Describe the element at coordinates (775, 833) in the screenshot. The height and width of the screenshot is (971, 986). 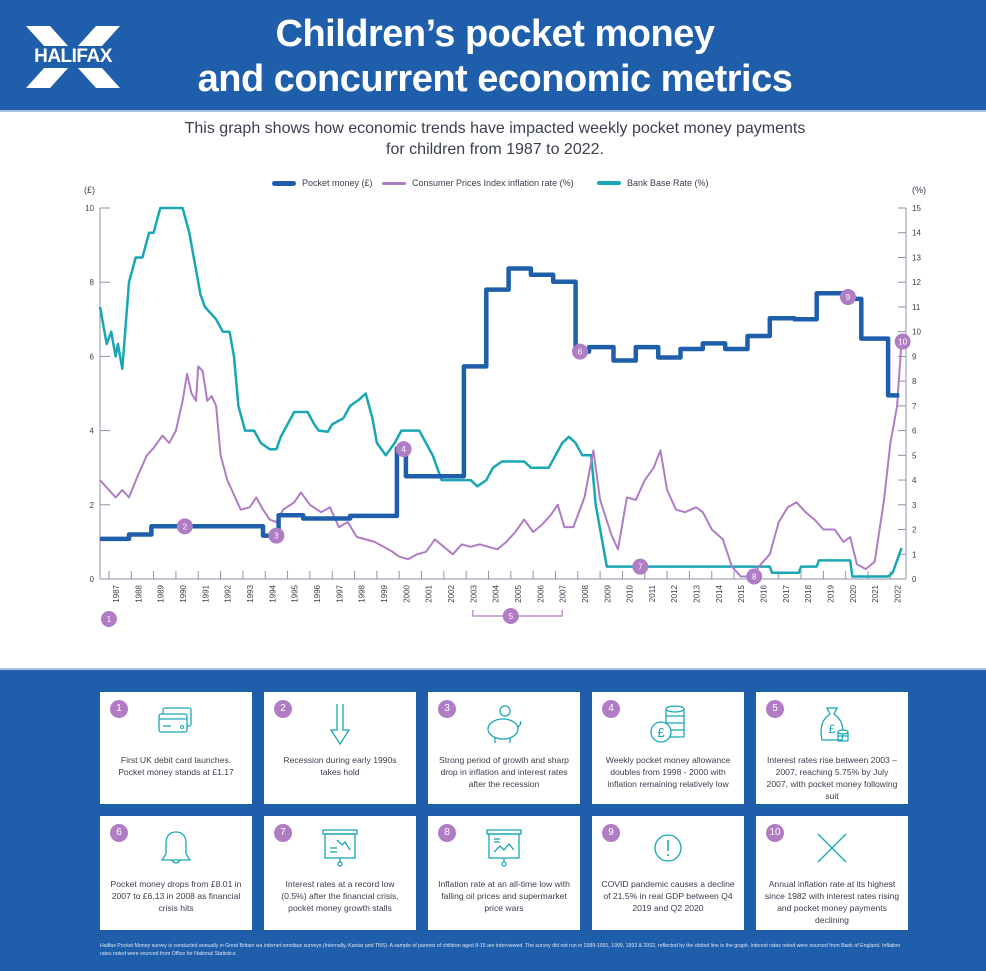
I see `card-number-badge: 10` at that location.